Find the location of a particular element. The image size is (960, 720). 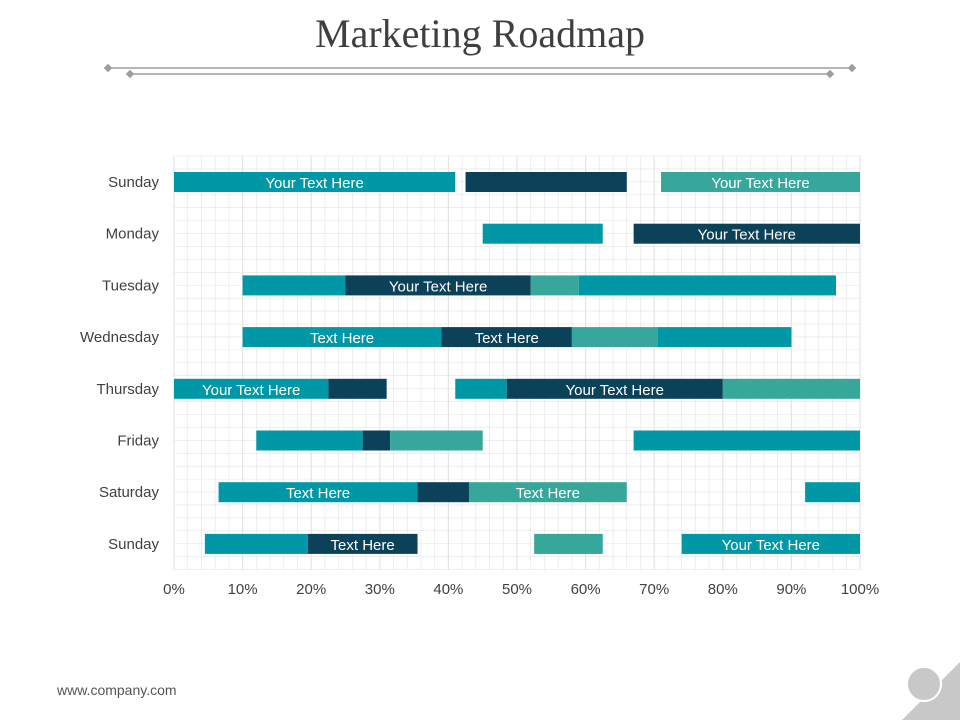

title-ornament is located at coordinates (480, 71).